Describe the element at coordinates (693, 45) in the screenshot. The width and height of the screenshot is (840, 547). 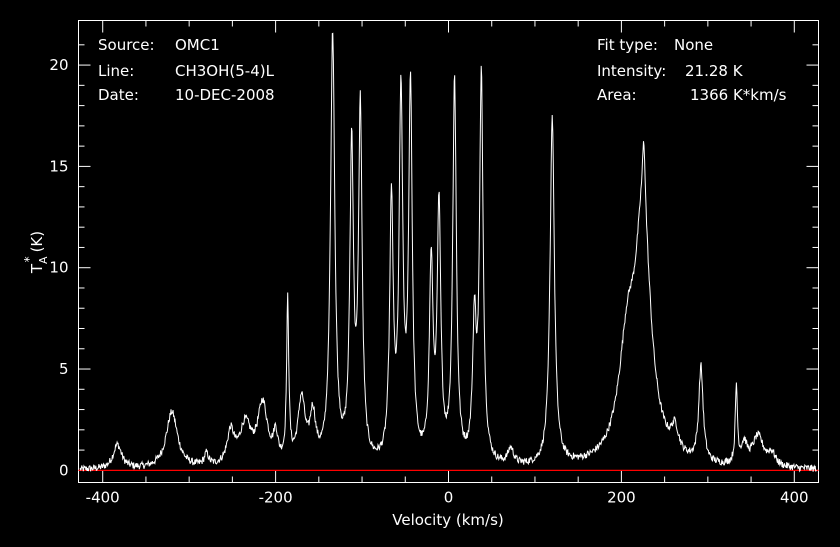
I see `fit-type-value: None` at that location.